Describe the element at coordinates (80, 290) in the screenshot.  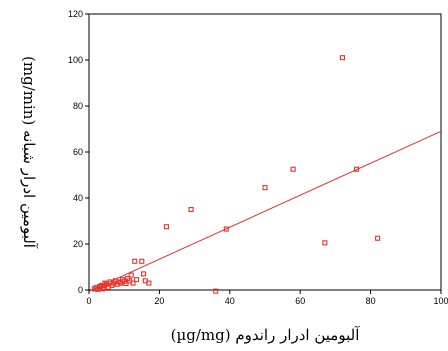
I see `y-tick-label: 0` at that location.